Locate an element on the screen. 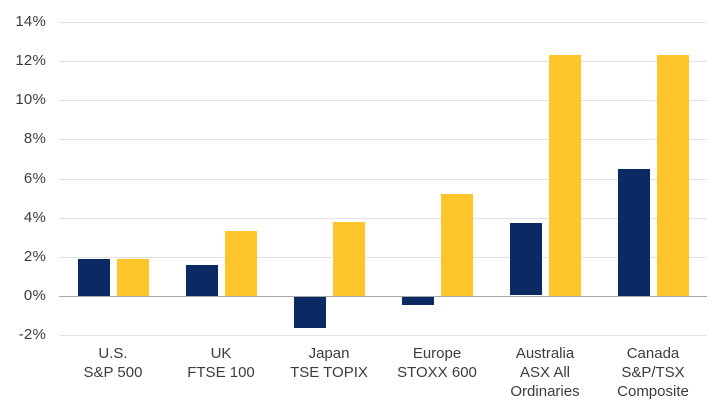 This screenshot has height=417, width=718. y-tick-label: 10% is located at coordinates (30, 99).